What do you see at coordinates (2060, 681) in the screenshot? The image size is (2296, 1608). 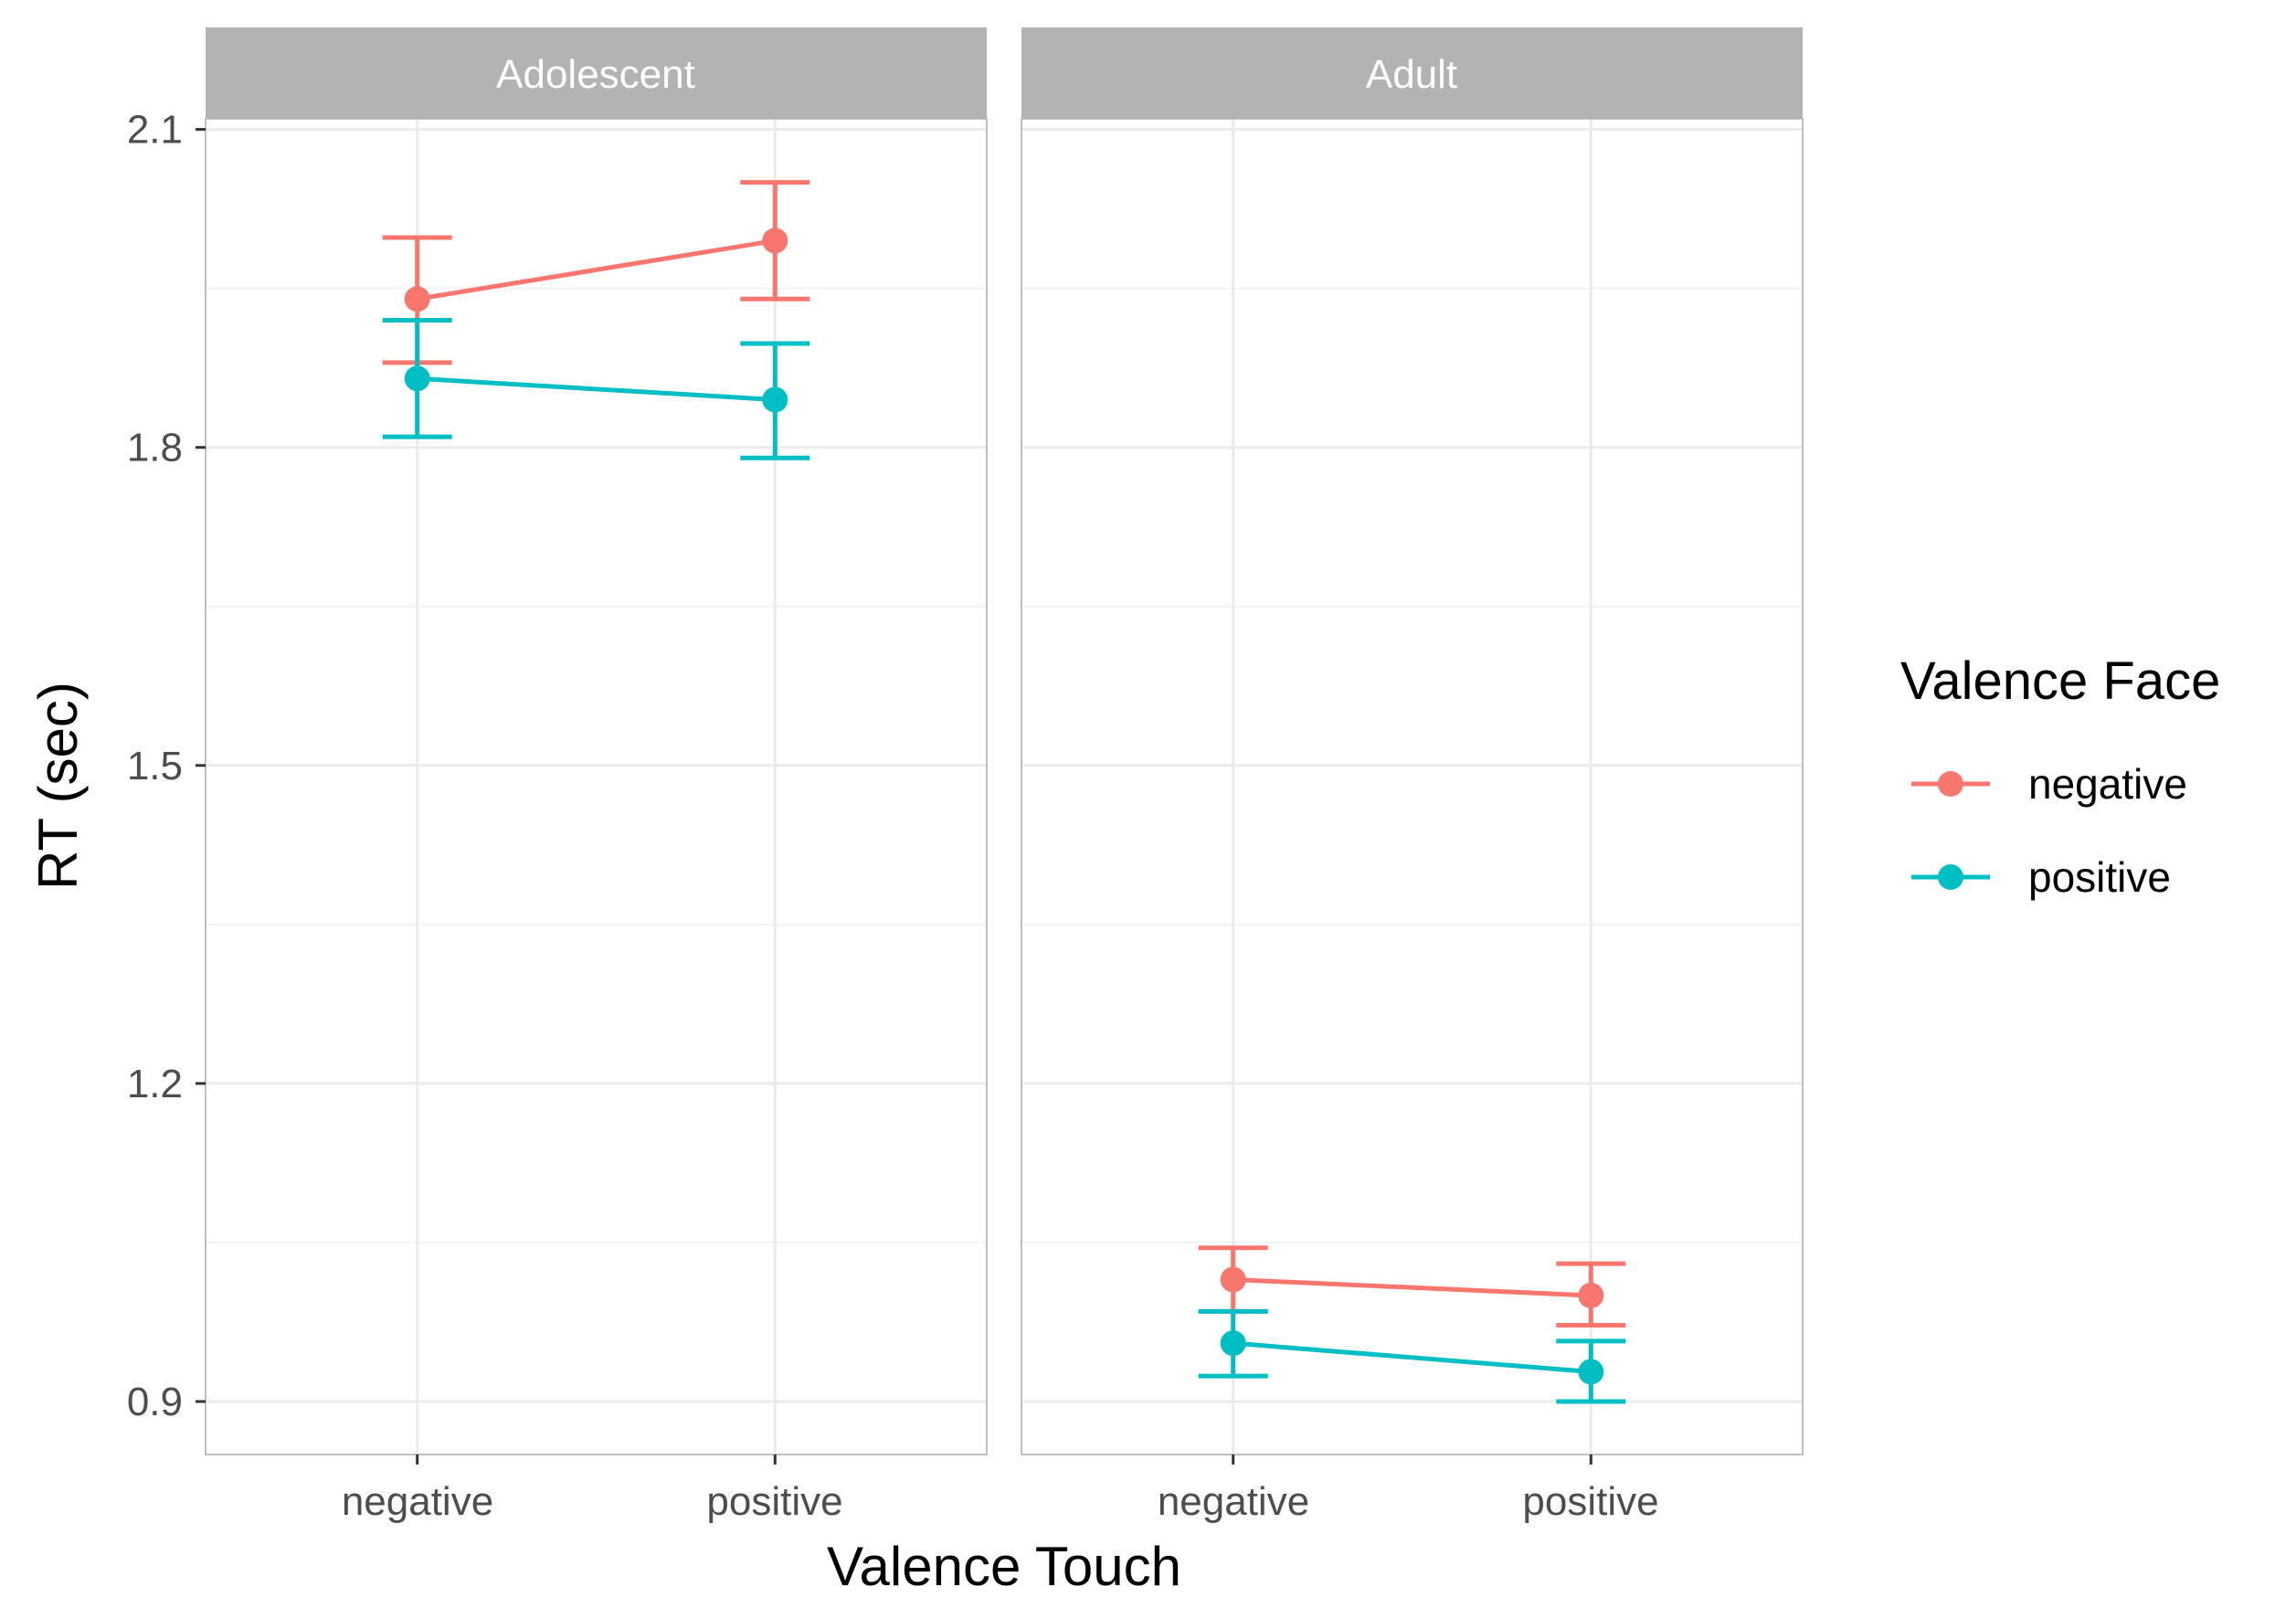 I see `legend-title: Valence Face` at bounding box center [2060, 681].